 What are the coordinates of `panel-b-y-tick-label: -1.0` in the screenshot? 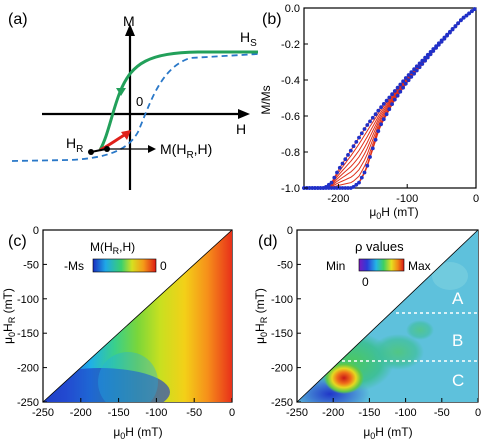 It's located at (290, 189).